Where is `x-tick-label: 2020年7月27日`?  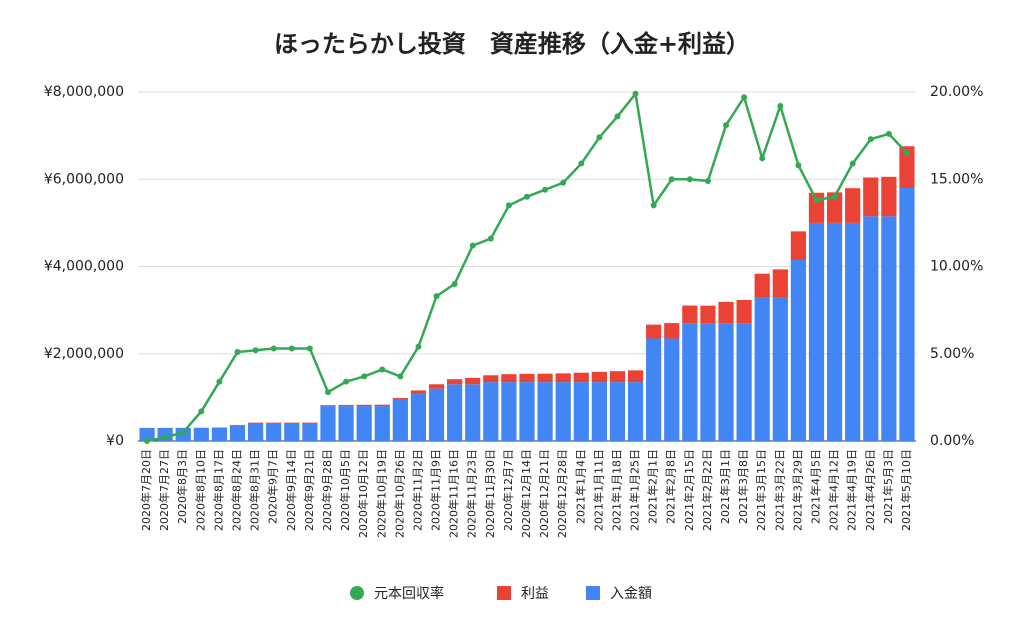 x-tick-label: 2020年7月27日 is located at coordinates (164, 490).